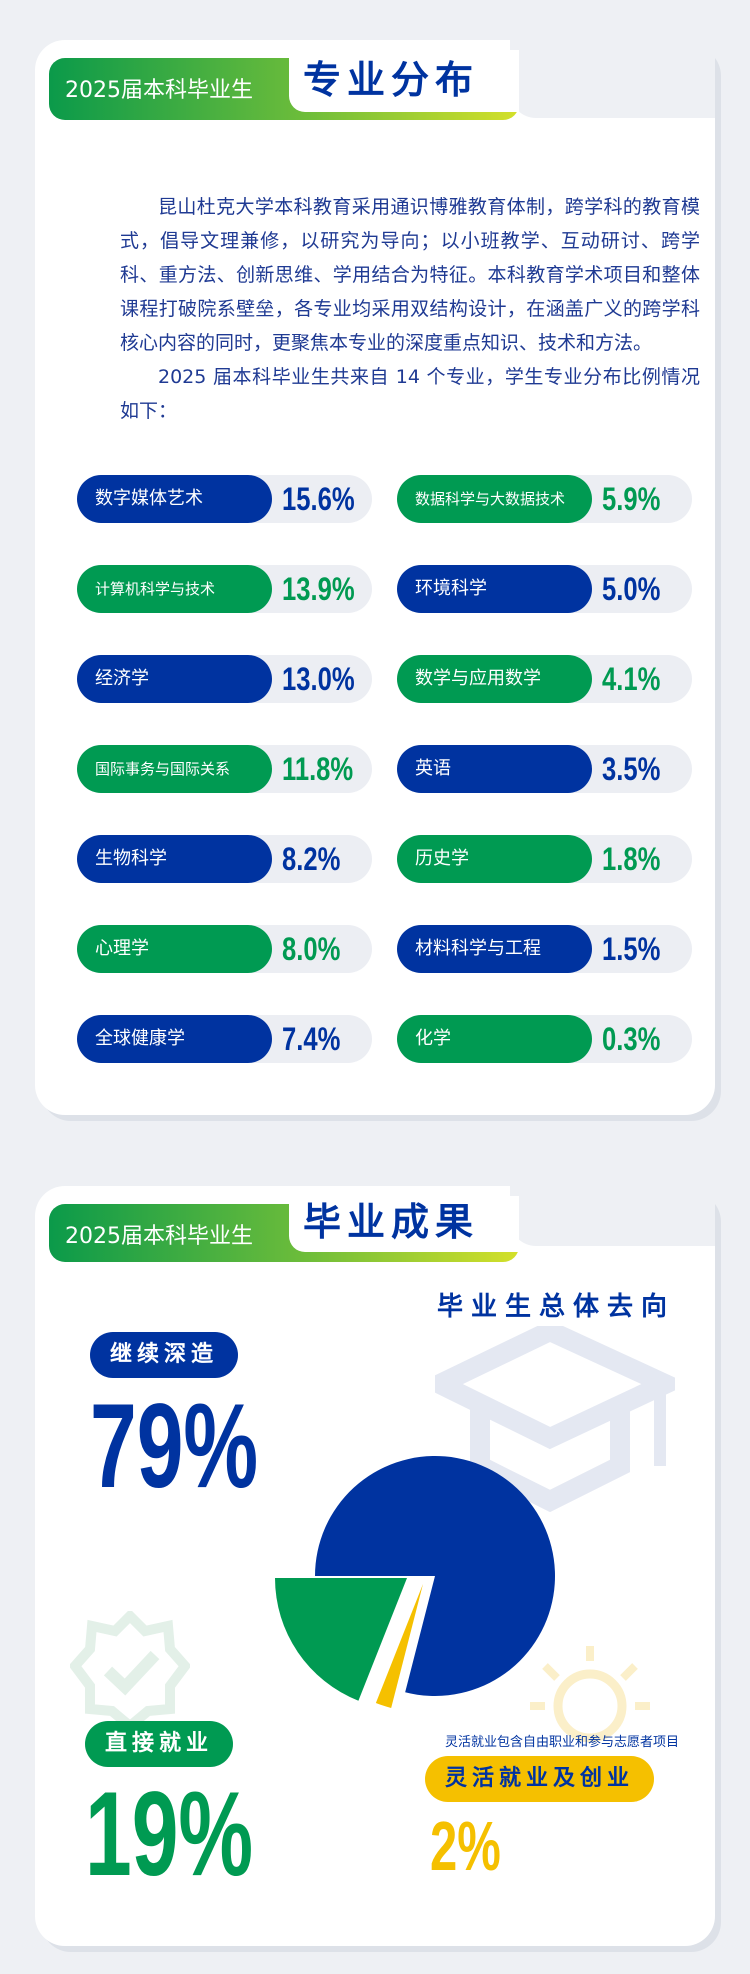 The image size is (750, 1974). Describe the element at coordinates (174, 769) in the screenshot. I see `major-name: 国际事务与国际关系` at that location.